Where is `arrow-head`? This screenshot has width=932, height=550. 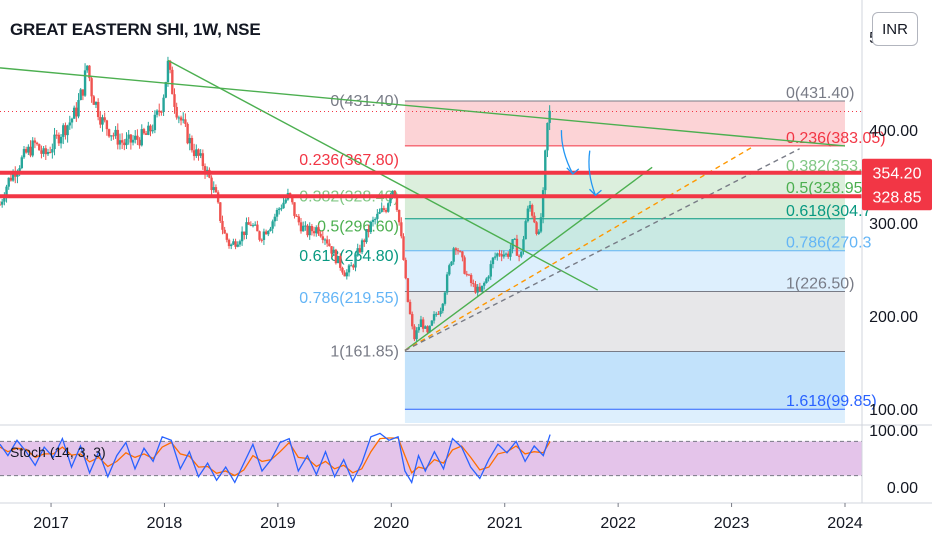 arrow-head is located at coordinates (595, 192).